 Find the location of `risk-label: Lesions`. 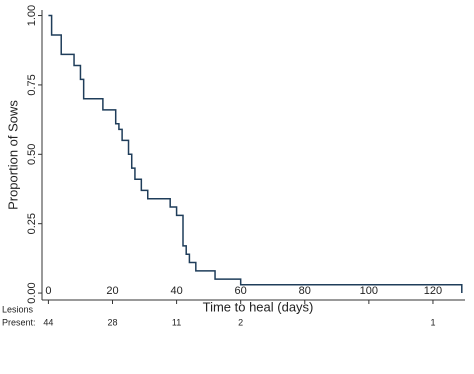

risk-label: Lesions is located at coordinates (18, 309).